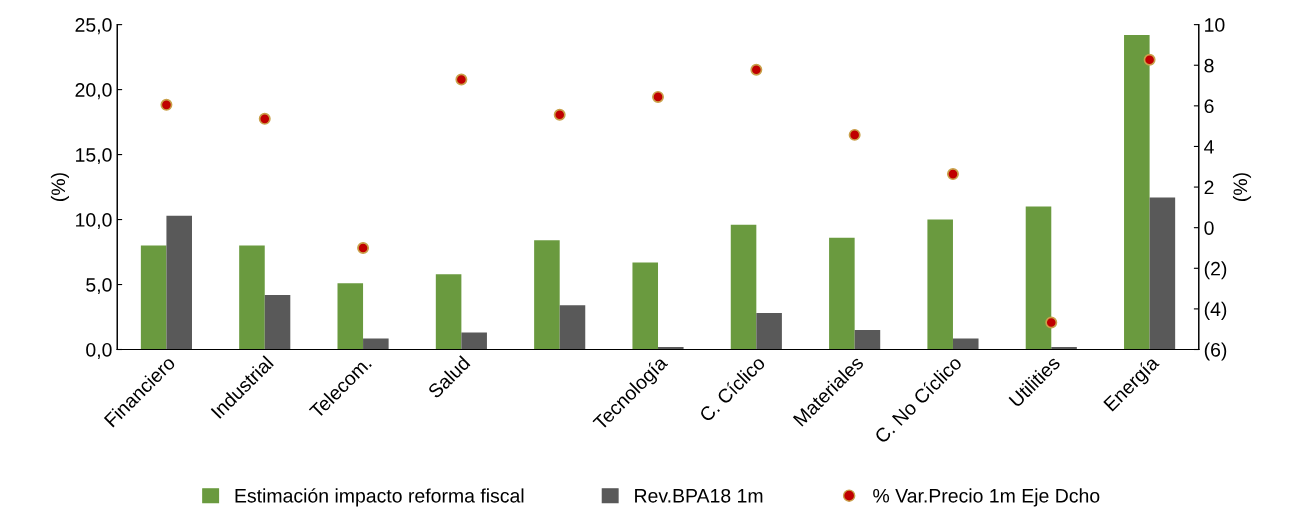 This screenshot has height=524, width=1303. What do you see at coordinates (1209, 147) in the screenshot?
I see `y2-tick-label: 4` at bounding box center [1209, 147].